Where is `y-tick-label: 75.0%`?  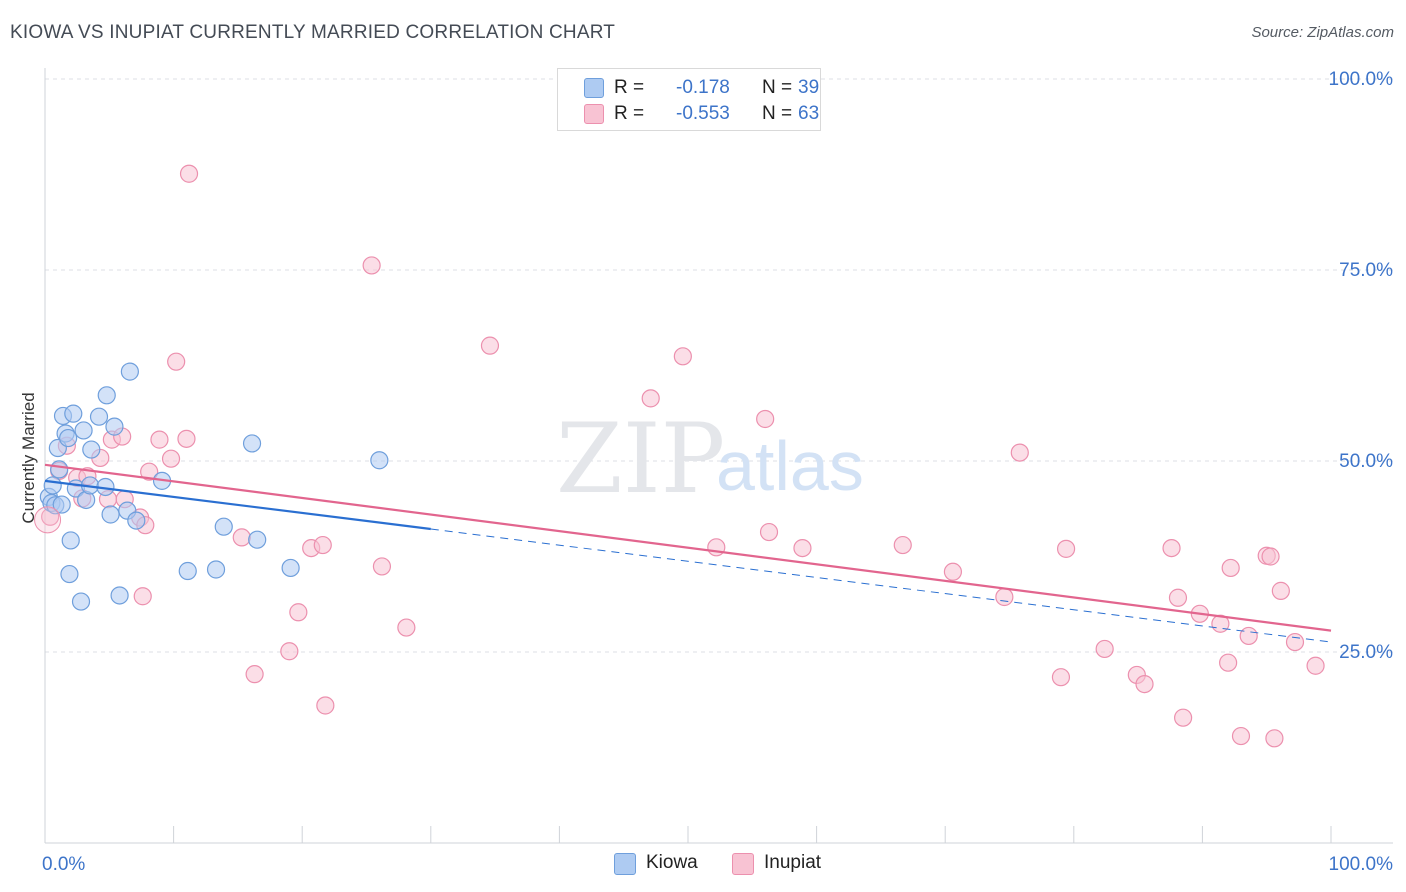
y-tick-label: 75.0% is located at coordinates (1366, 270).